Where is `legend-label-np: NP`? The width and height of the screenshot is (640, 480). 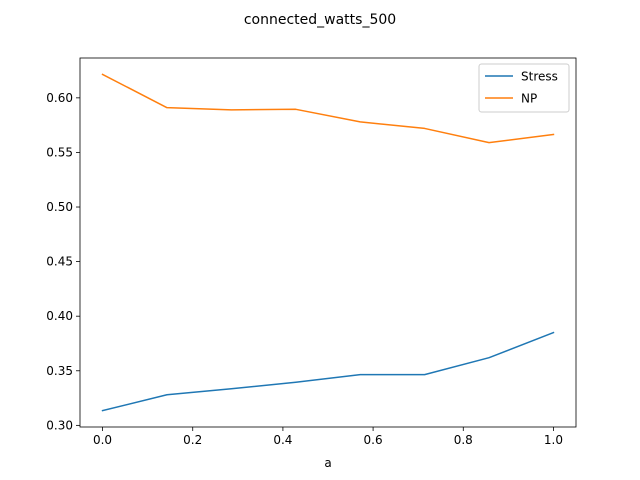 legend-label-np: NP is located at coordinates (529, 99).